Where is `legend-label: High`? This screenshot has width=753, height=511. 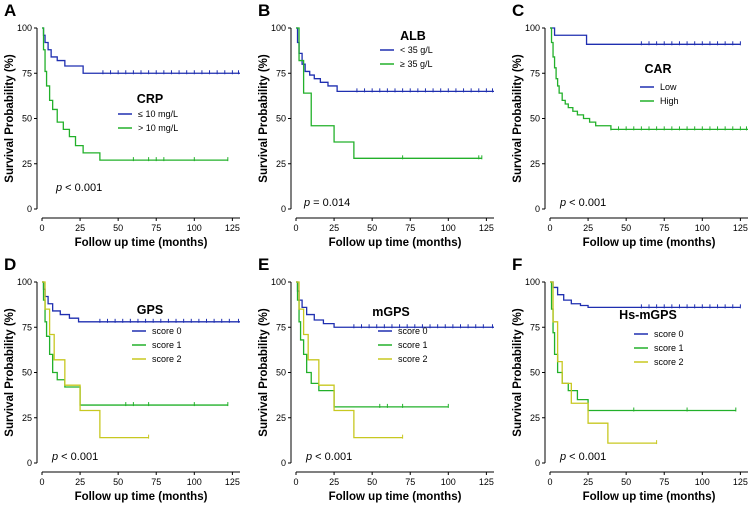
legend-label: High is located at coordinates (669, 101).